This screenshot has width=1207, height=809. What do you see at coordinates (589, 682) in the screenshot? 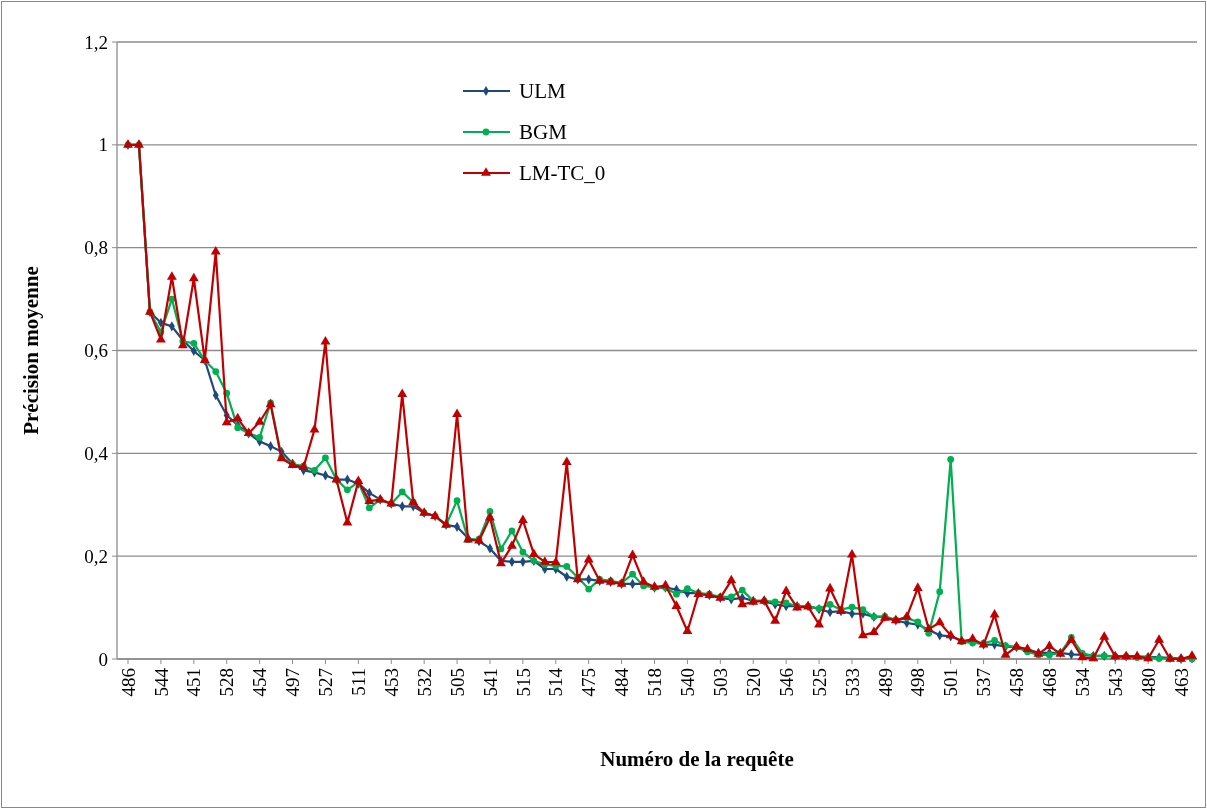
I see `x-tick-label: 475` at bounding box center [589, 682].